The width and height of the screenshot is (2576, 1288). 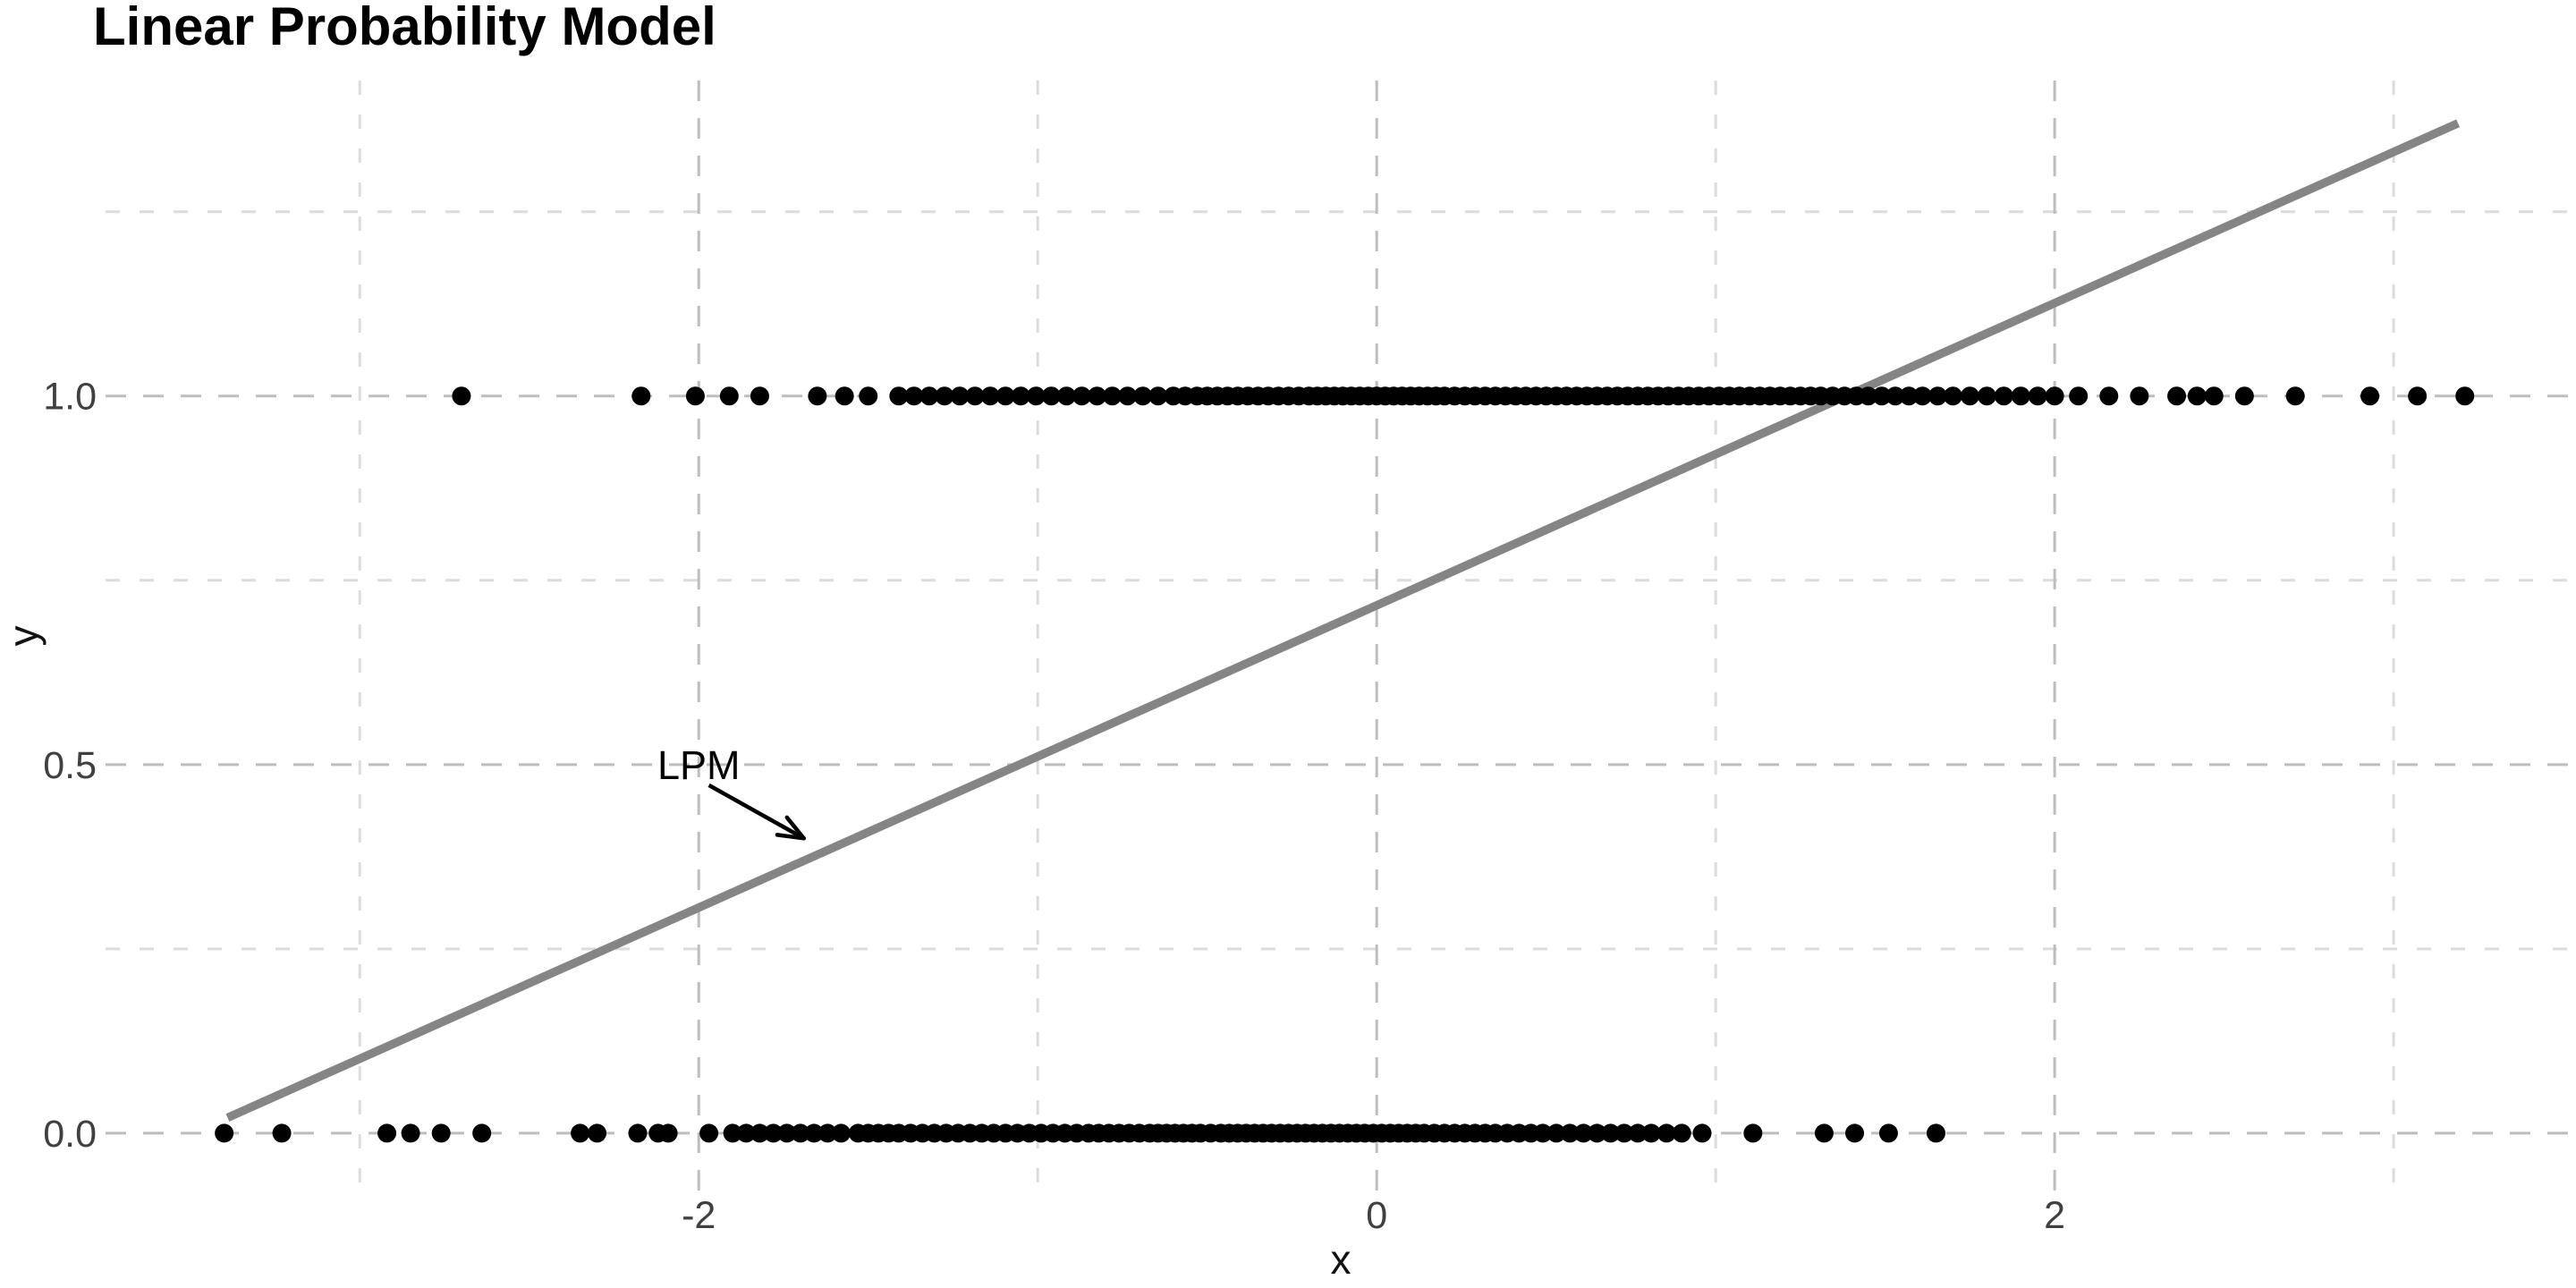 What do you see at coordinates (1080, 1133) in the screenshot?
I see `points-y0` at bounding box center [1080, 1133].